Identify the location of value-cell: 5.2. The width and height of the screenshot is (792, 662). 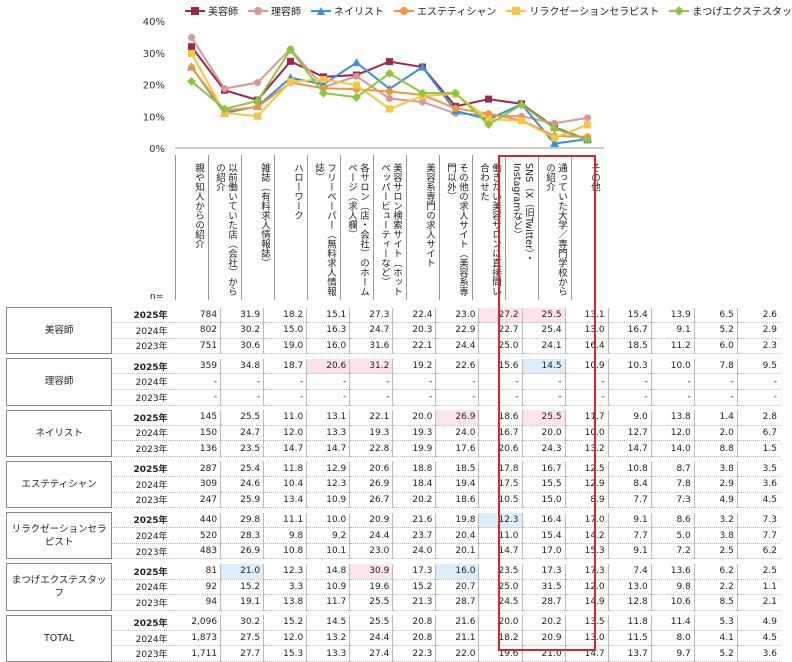
(715, 653).